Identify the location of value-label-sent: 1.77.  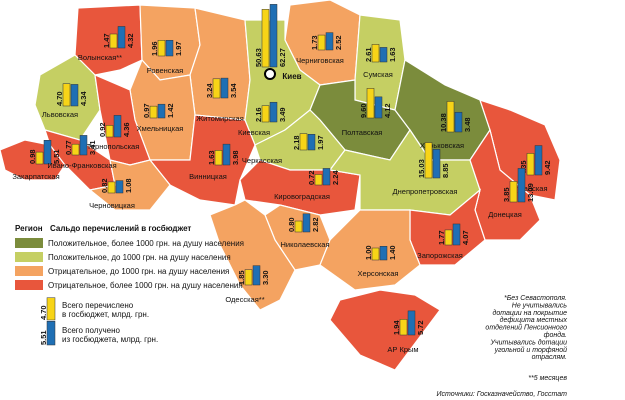
(441, 237).